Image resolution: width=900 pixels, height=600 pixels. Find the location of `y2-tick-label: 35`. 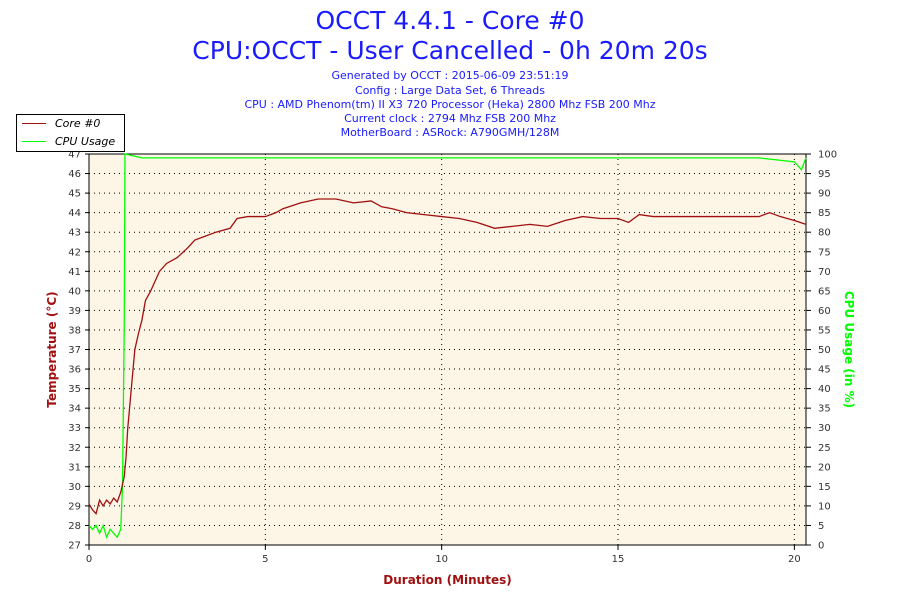

y2-tick-label: 35 is located at coordinates (824, 409).